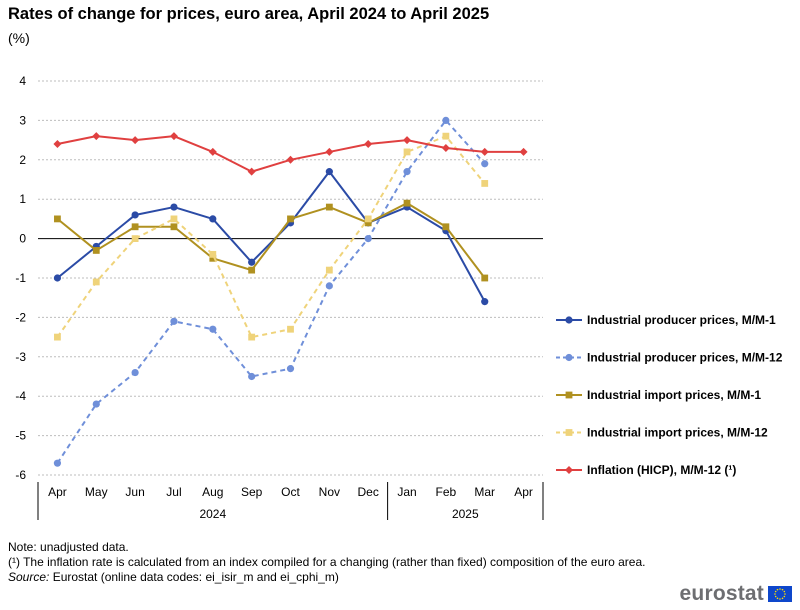 The width and height of the screenshot is (800, 610). Describe the element at coordinates (22, 160) in the screenshot. I see `y-tick-label: 2` at that location.